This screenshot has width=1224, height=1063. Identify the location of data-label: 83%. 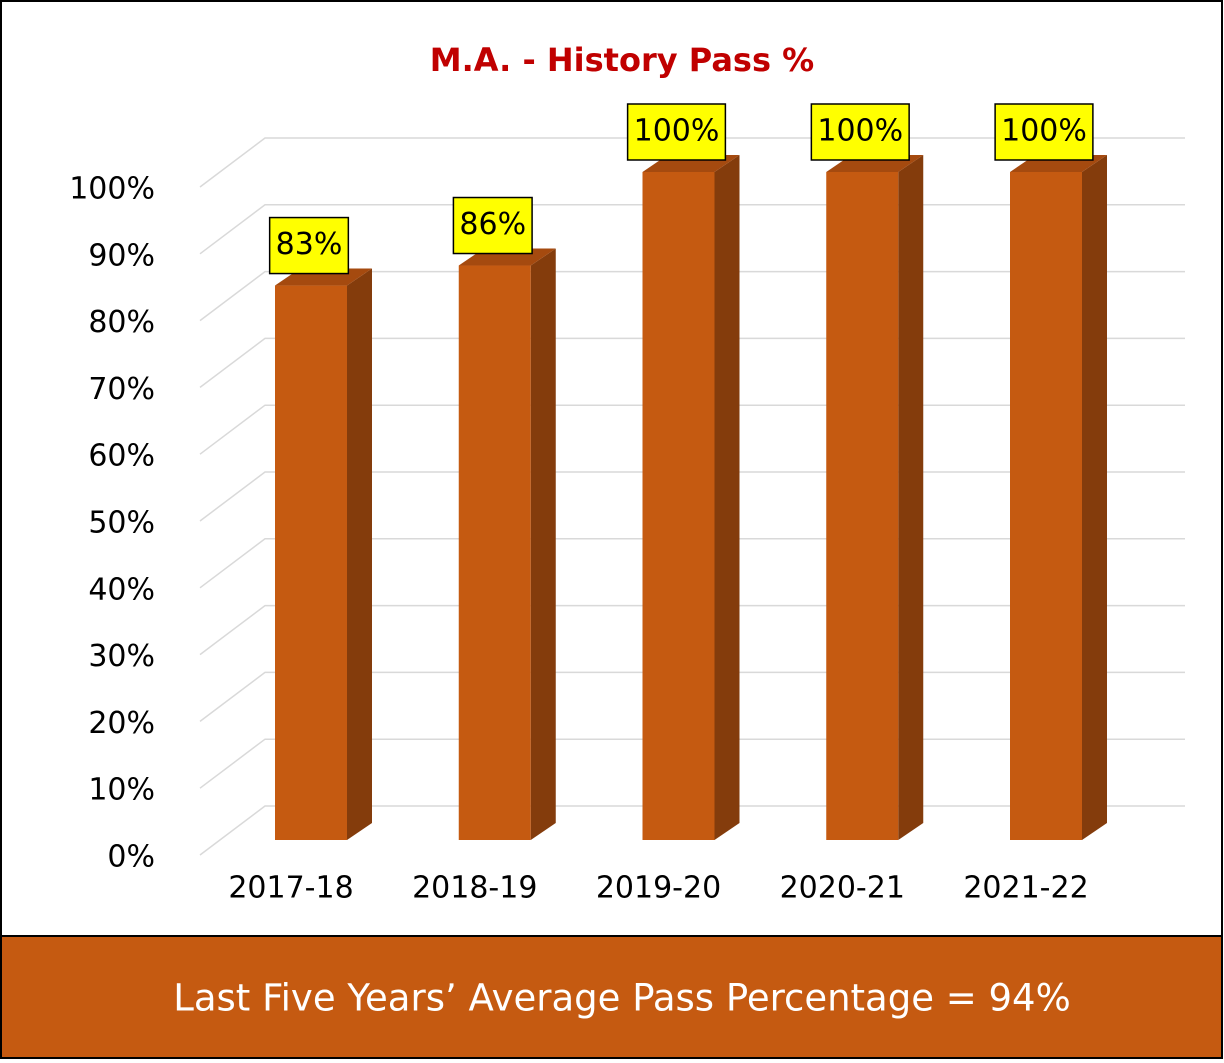
(309, 244).